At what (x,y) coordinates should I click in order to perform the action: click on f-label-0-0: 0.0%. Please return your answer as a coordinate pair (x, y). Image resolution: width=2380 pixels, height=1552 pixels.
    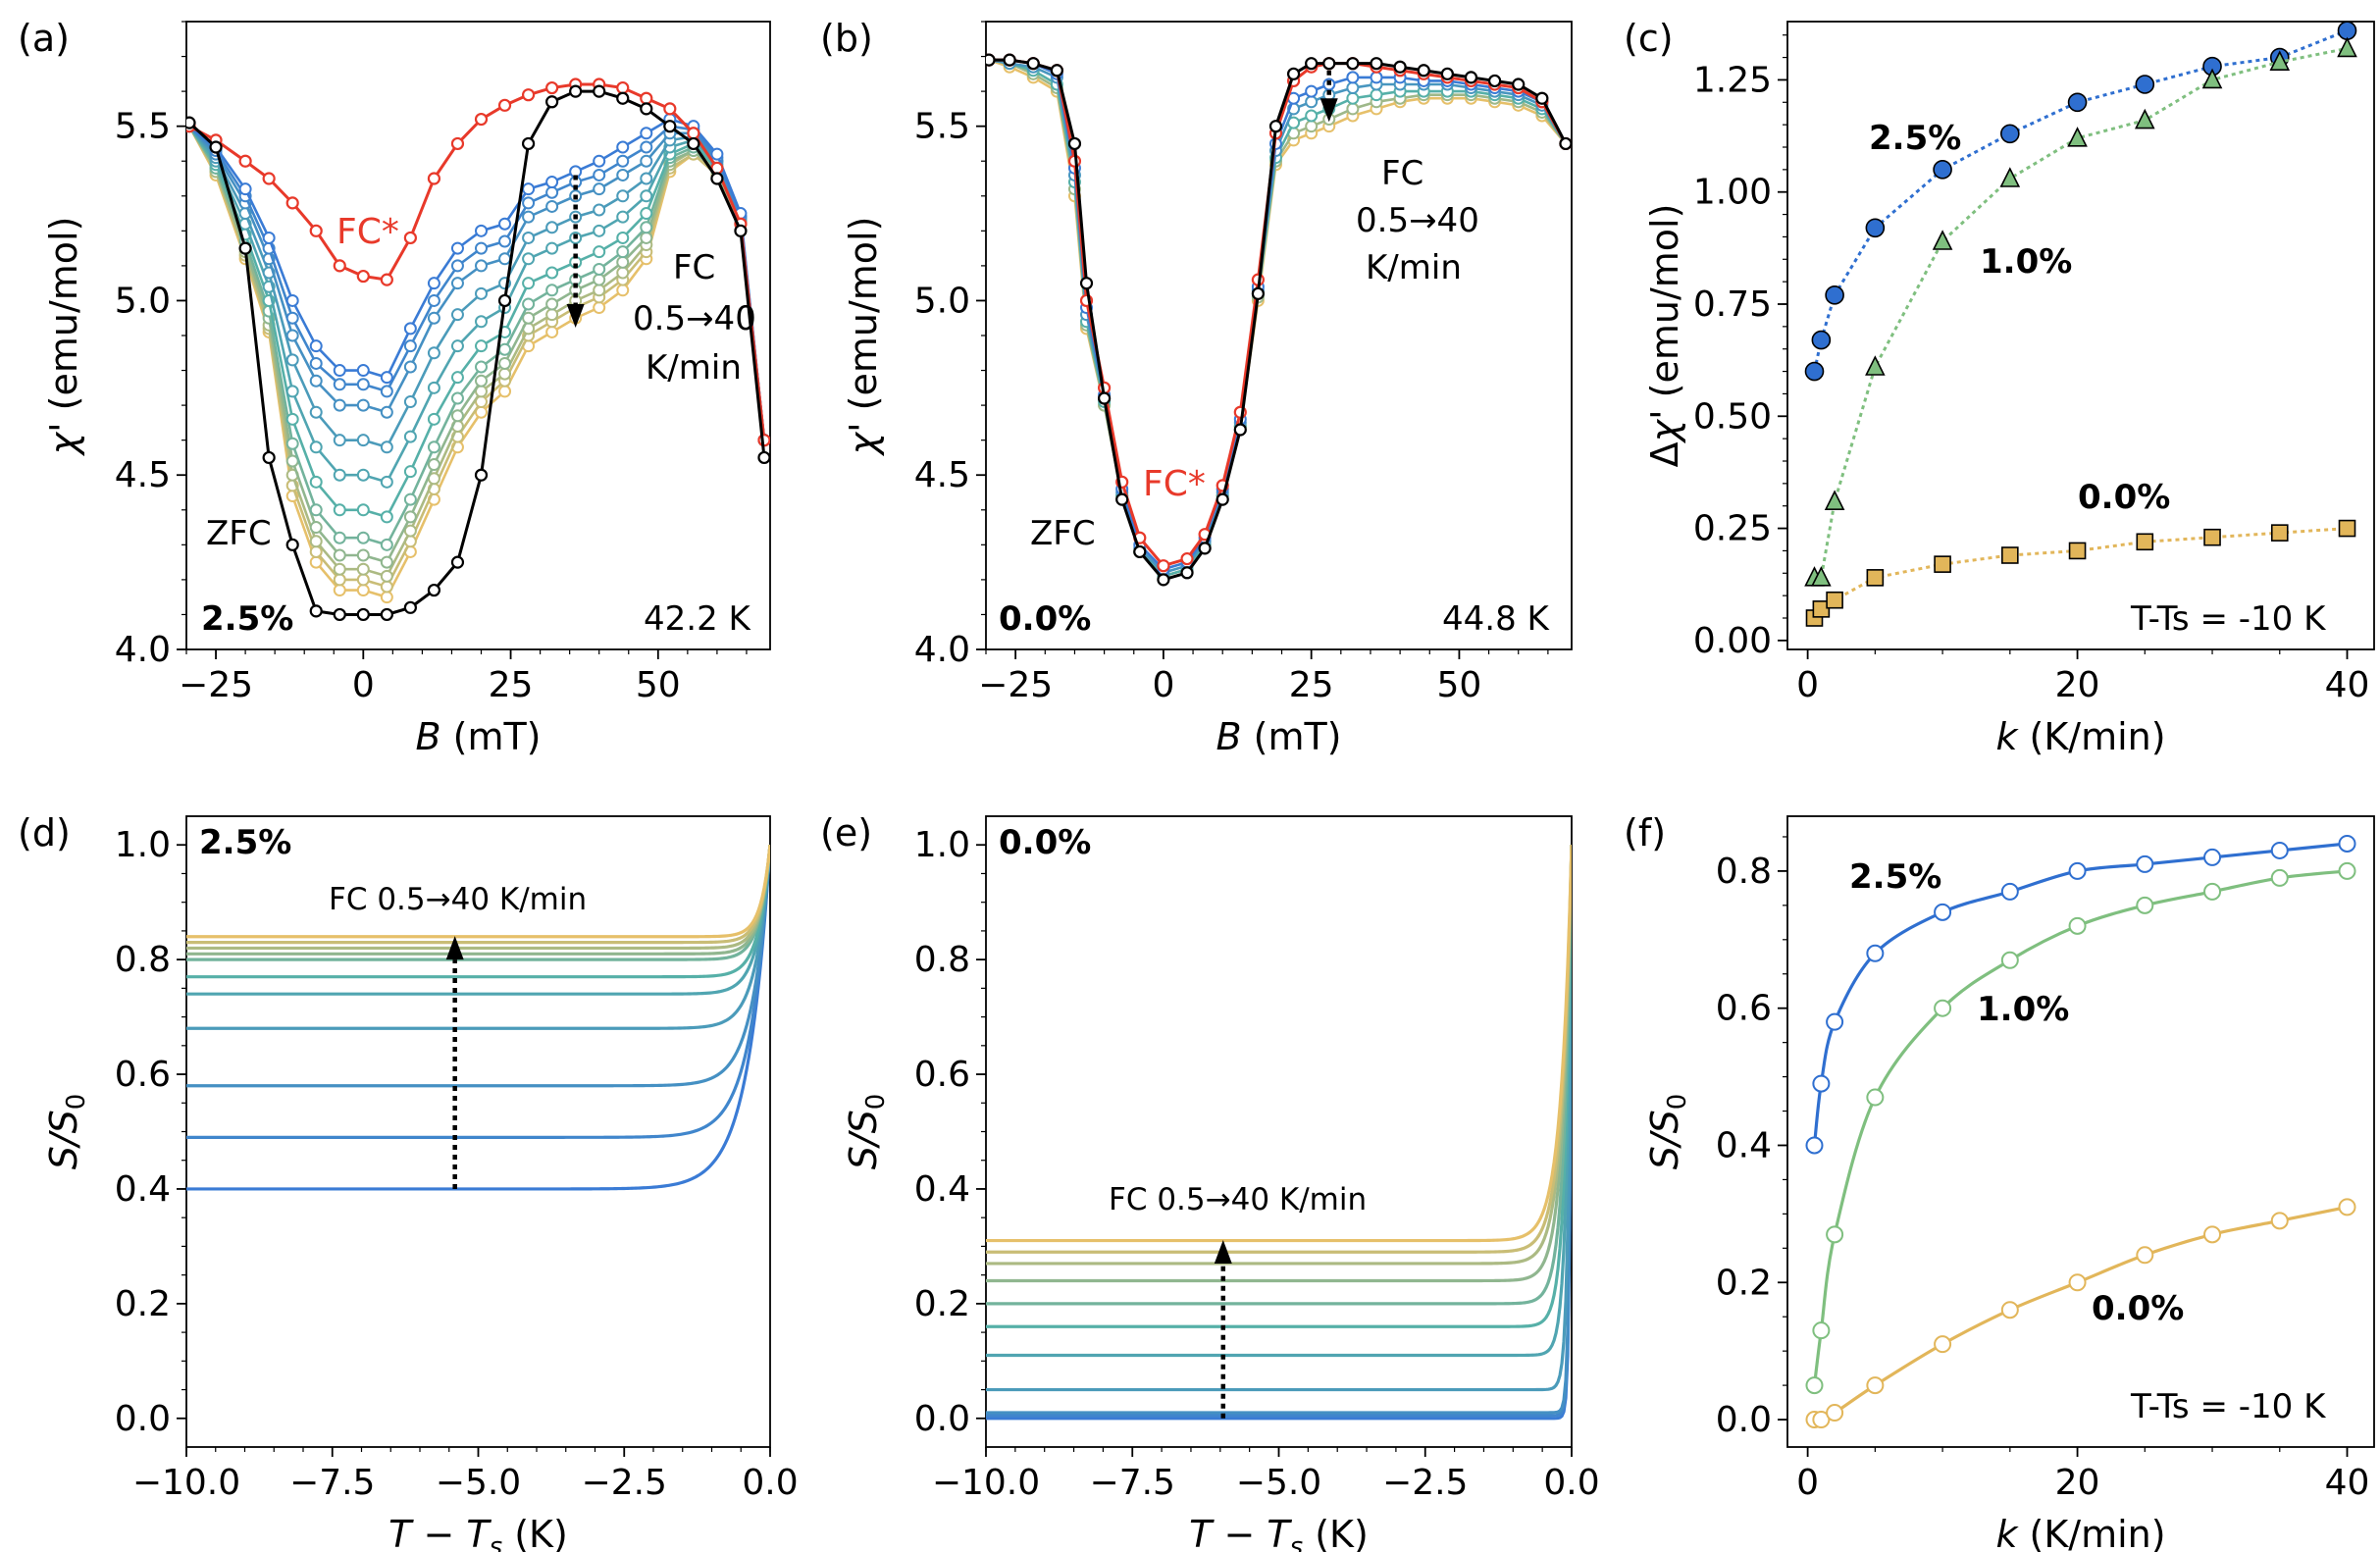
    Looking at the image, I should click on (2138, 1308).